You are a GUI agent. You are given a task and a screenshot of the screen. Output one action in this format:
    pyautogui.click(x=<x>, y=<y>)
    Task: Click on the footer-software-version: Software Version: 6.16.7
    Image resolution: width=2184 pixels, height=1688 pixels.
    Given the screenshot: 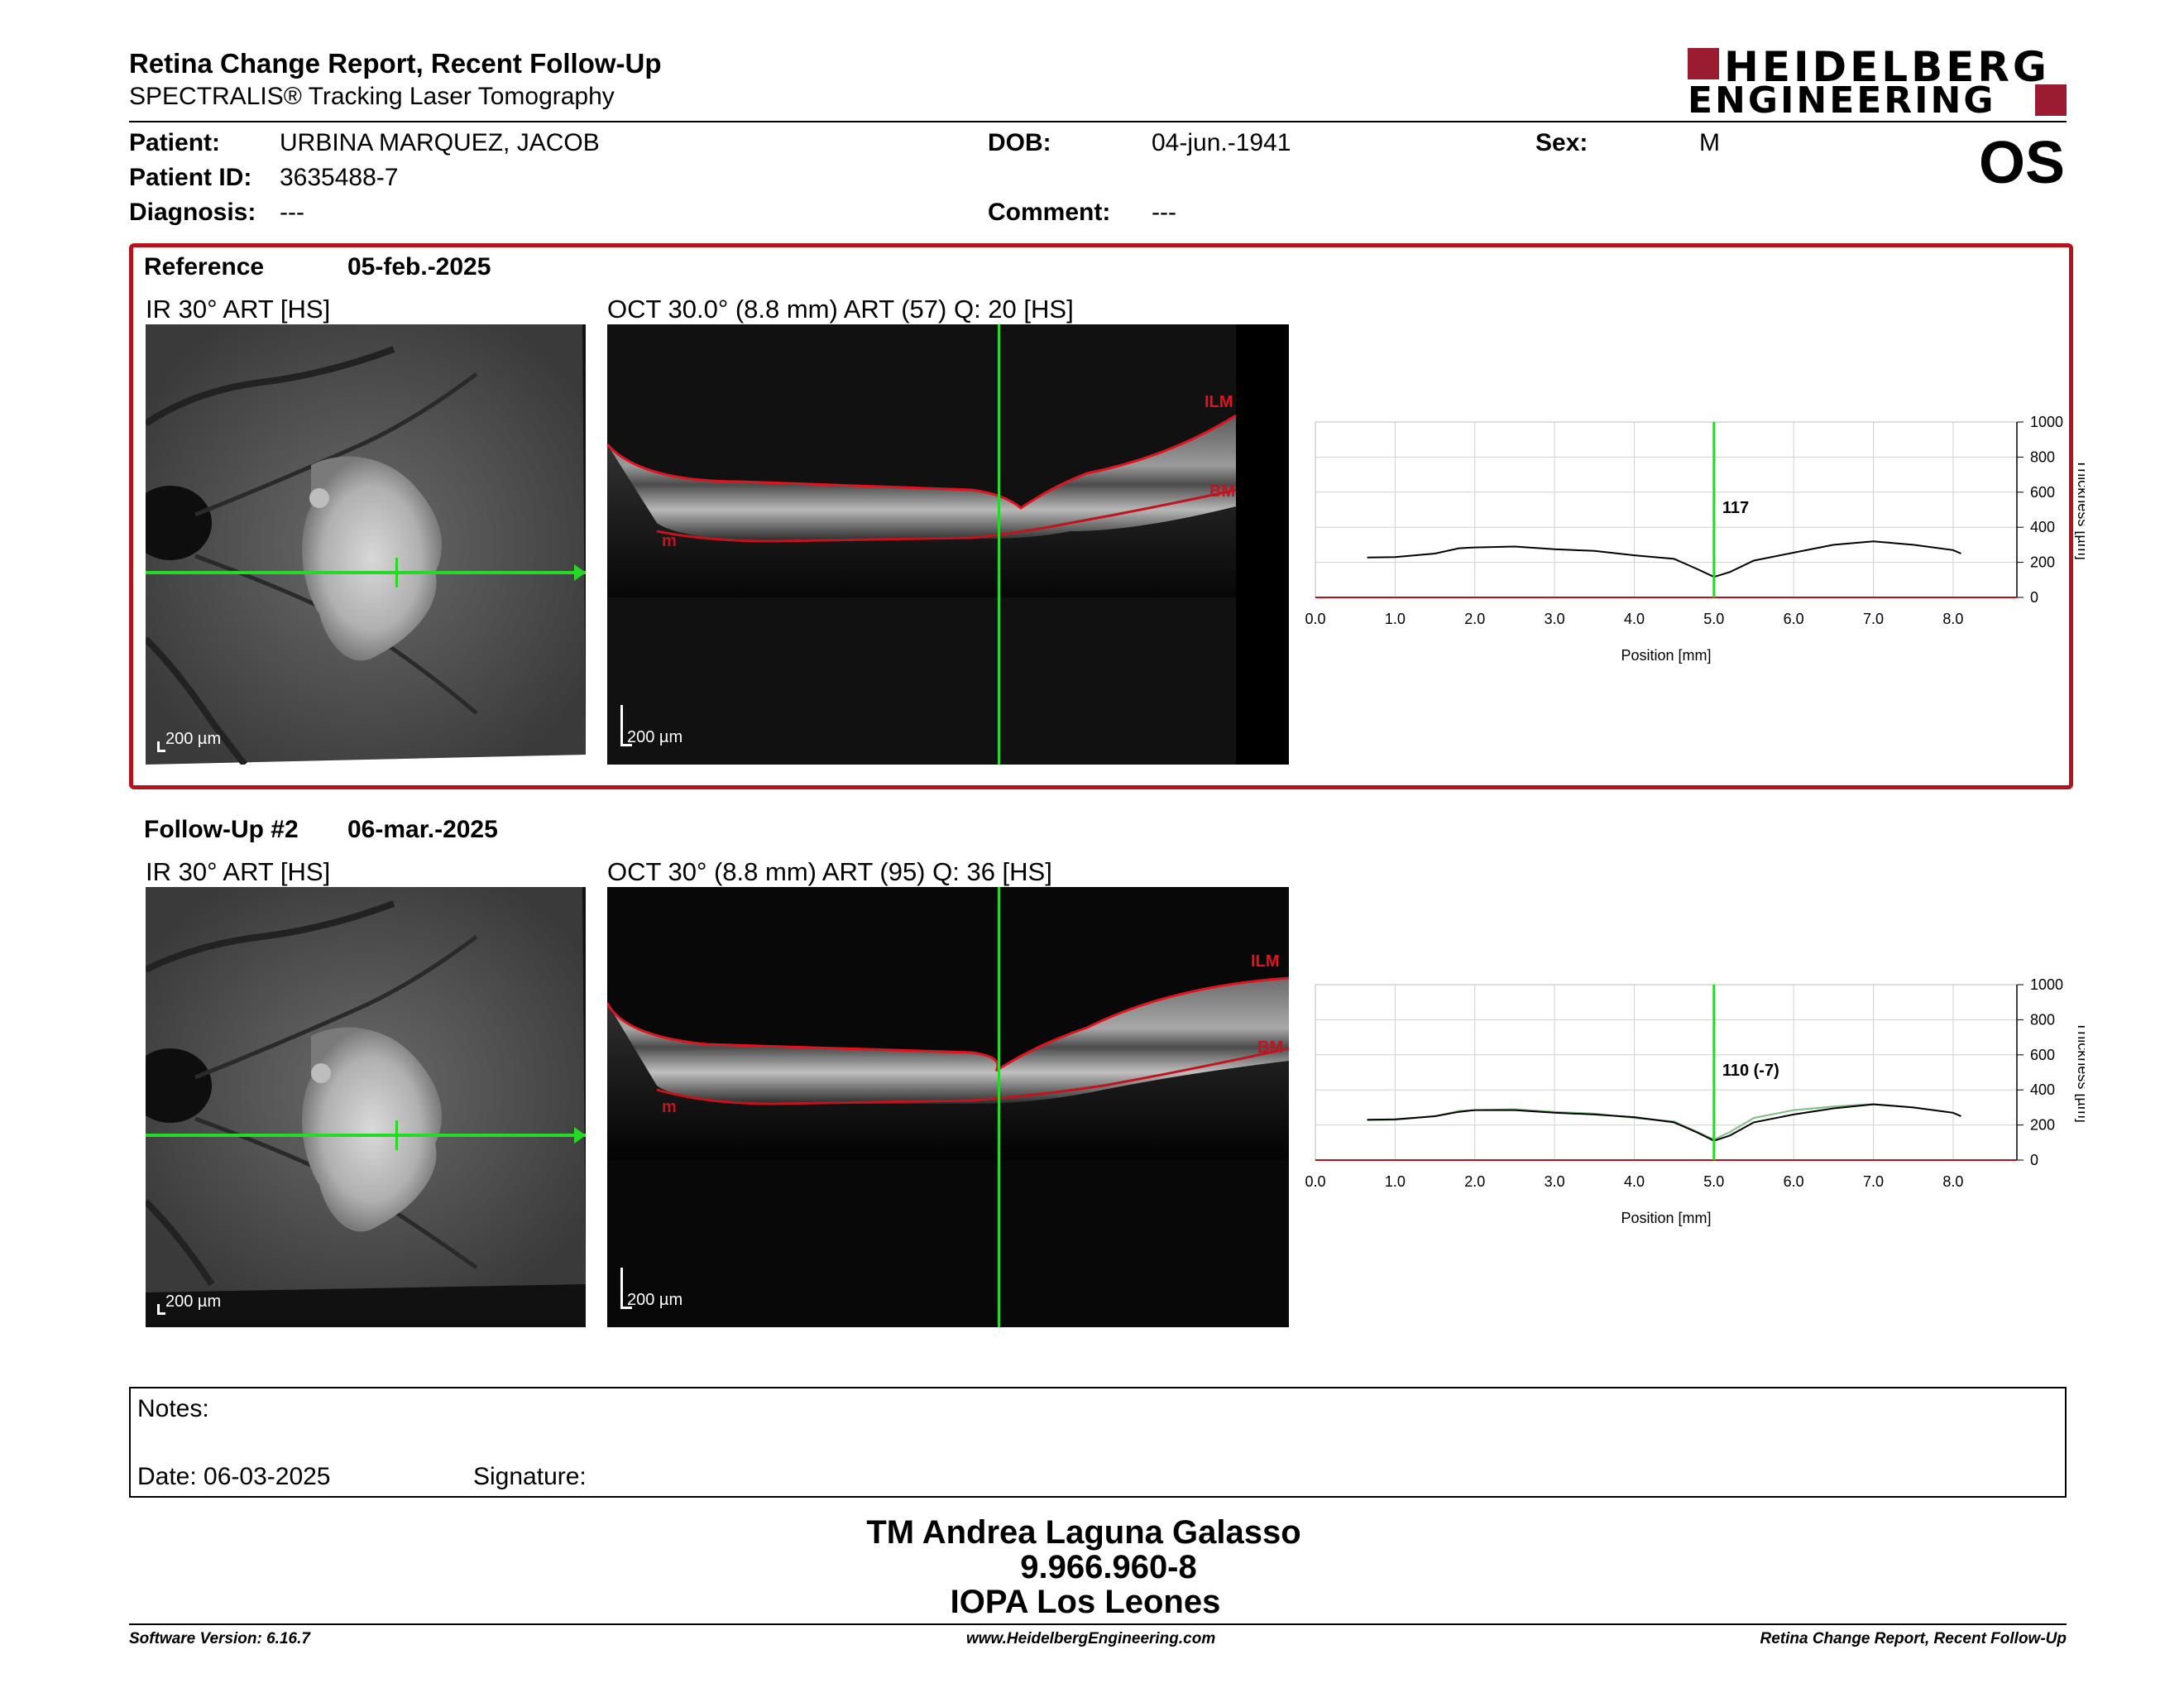 What is the action you would take?
    pyautogui.click(x=219, y=1638)
    